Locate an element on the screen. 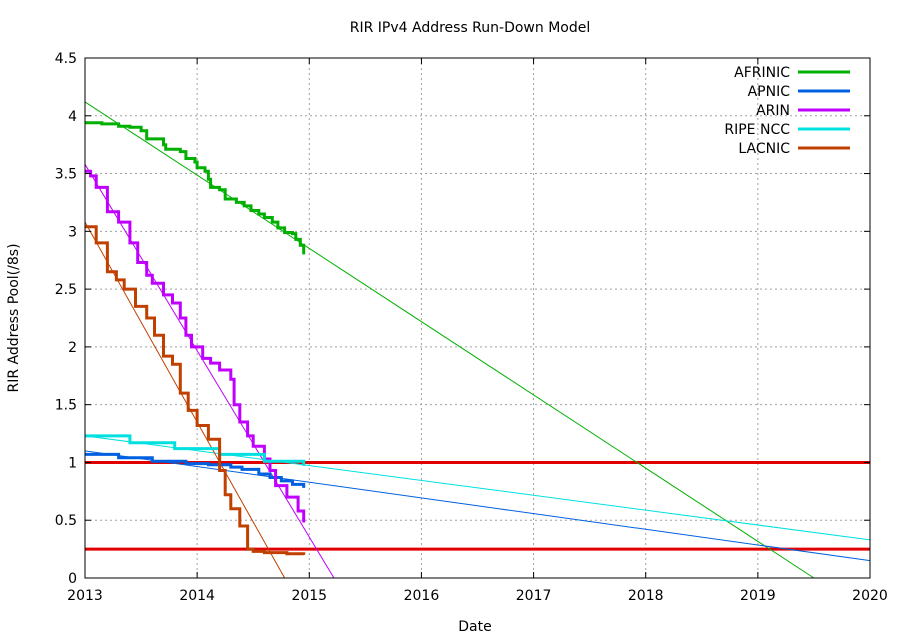  y-axis-label: RIR Address Pool(/8s) is located at coordinates (14, 317).